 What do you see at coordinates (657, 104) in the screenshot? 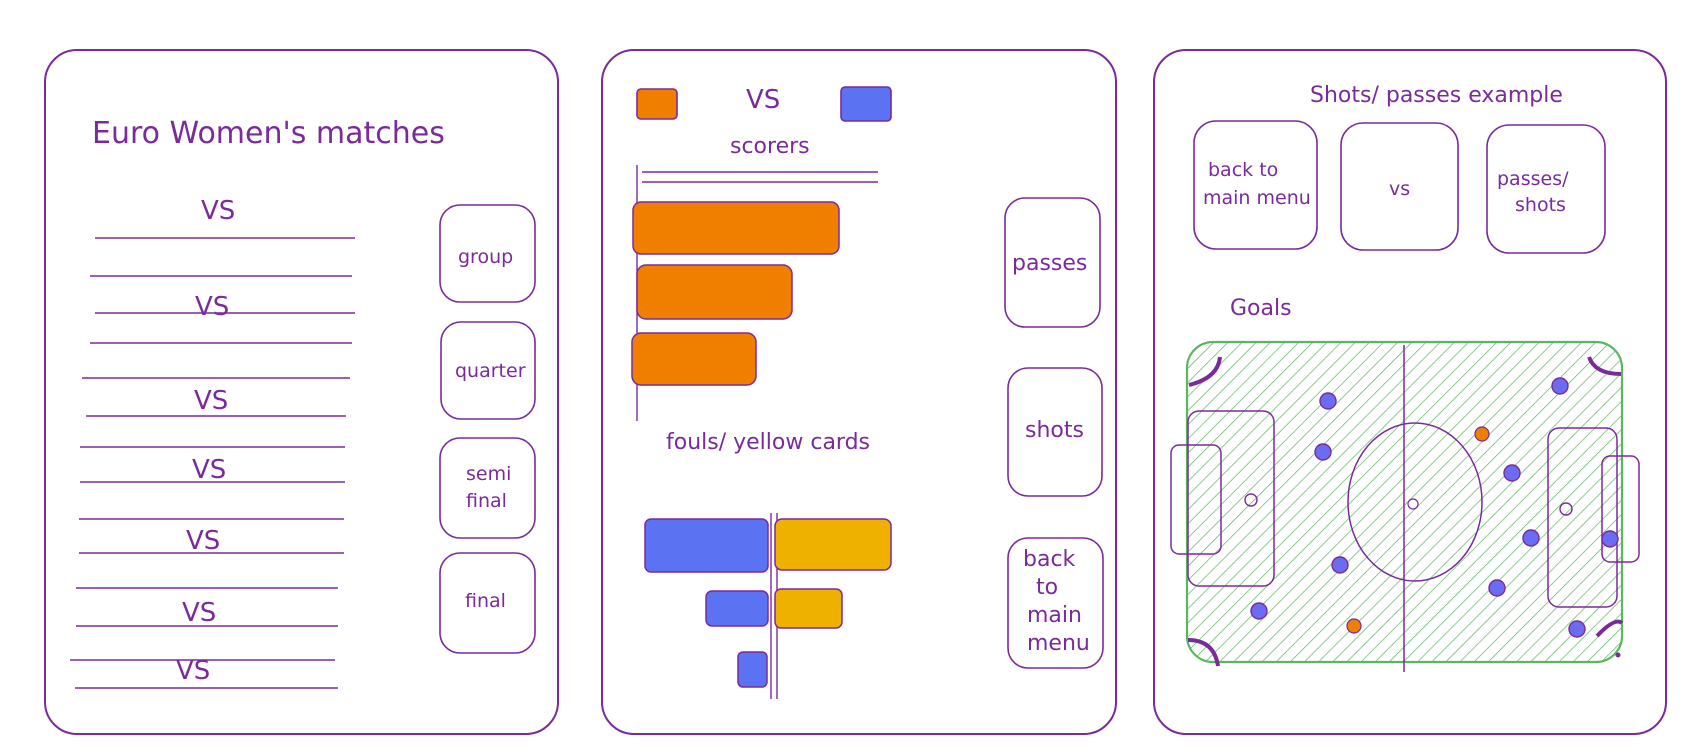
I see `team-a-color-swatch` at bounding box center [657, 104].